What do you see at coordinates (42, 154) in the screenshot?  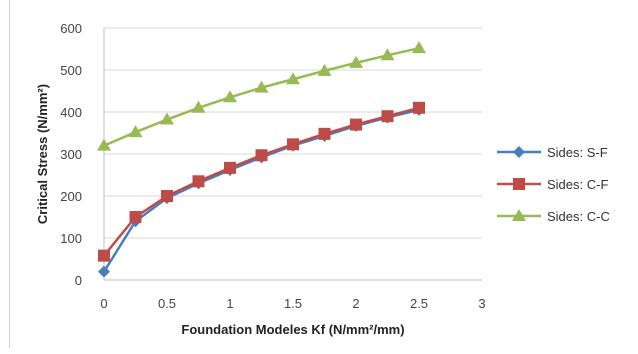 I see `y-axis-title: Critical Stress (N/mm²)` at bounding box center [42, 154].